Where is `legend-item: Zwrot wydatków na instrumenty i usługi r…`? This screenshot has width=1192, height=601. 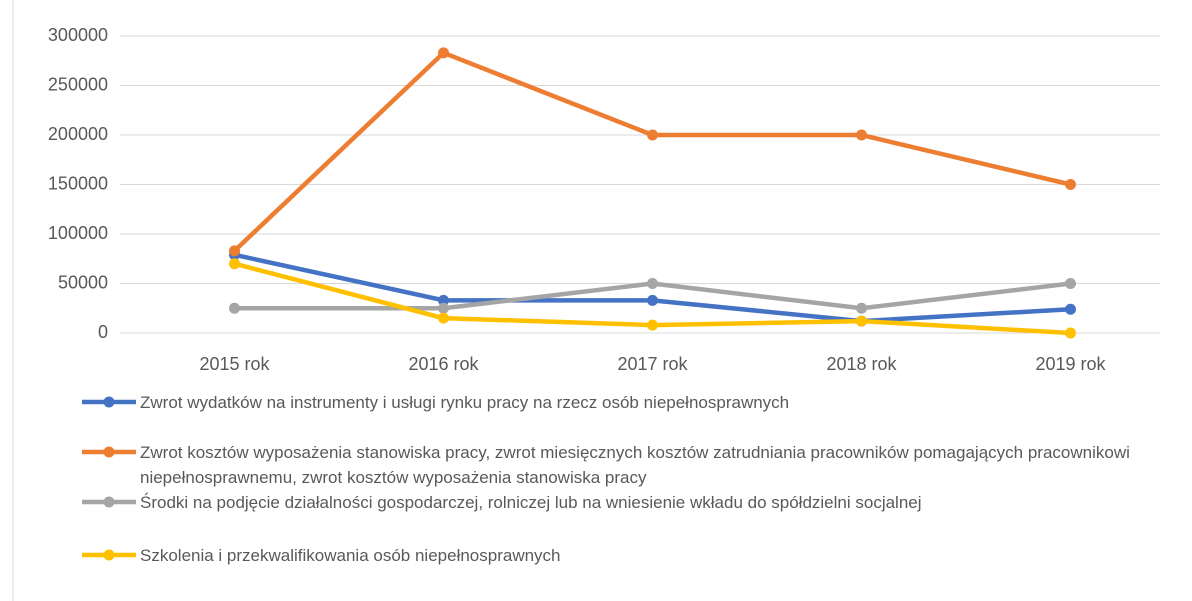
legend-item: Zwrot wydatków na instrumenty i usługi r… is located at coordinates (630, 402).